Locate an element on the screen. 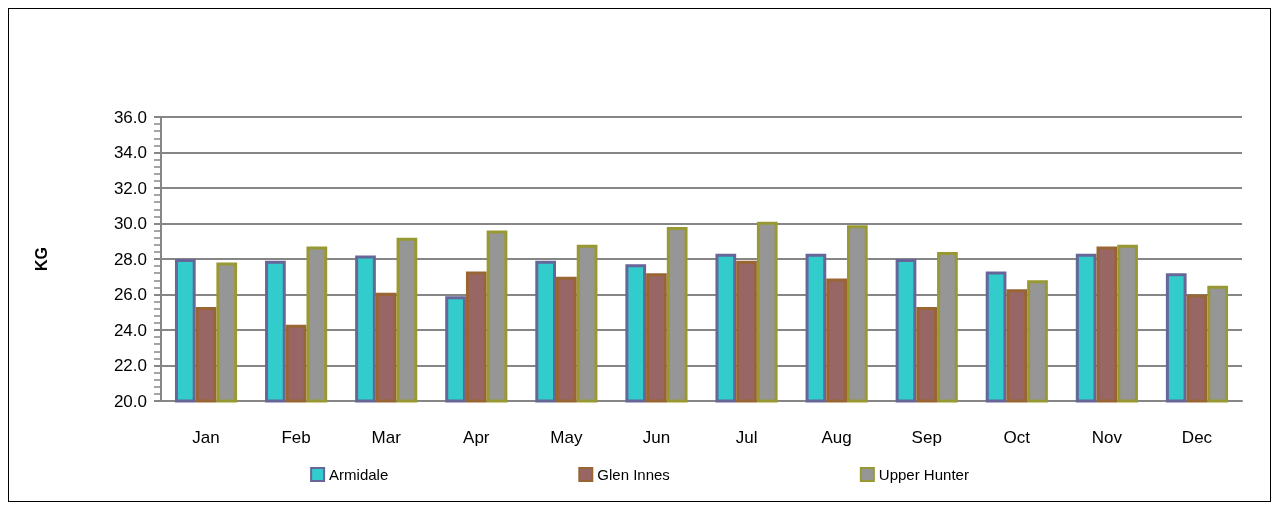 The height and width of the screenshot is (510, 1279). x-tick-label: Aug is located at coordinates (836, 437).